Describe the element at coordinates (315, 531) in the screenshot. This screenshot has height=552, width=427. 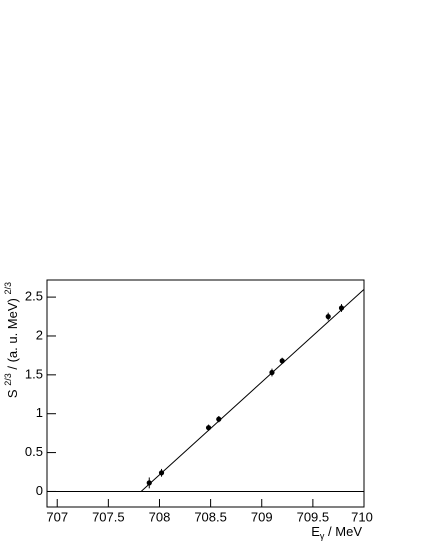
I see `x-label-main: E` at that location.